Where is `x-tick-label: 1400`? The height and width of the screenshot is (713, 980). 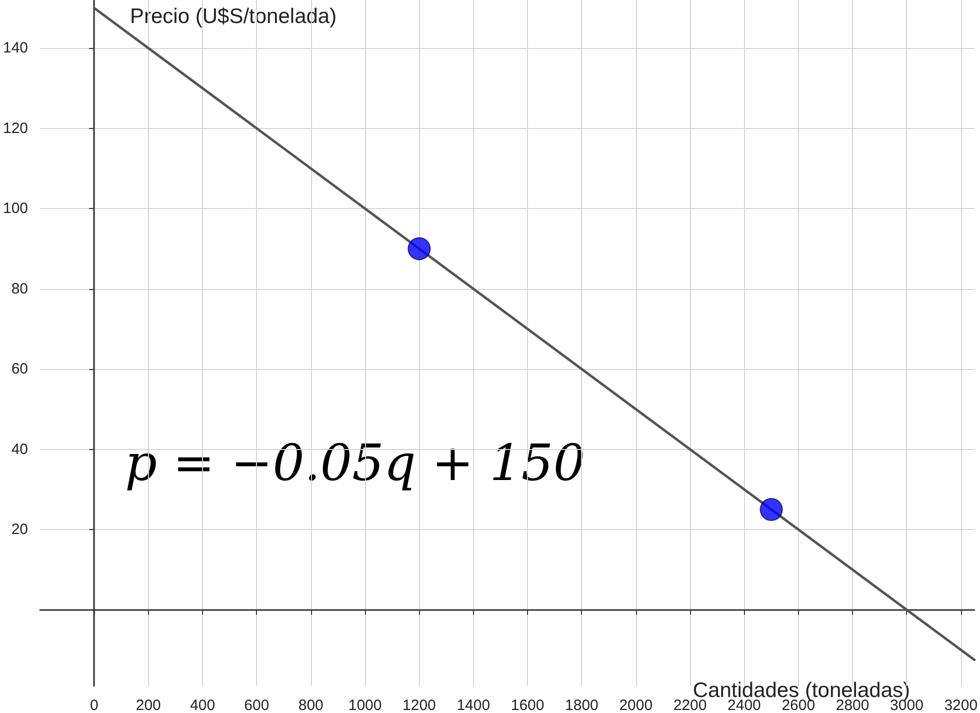 x-tick-label: 1400 is located at coordinates (473, 705).